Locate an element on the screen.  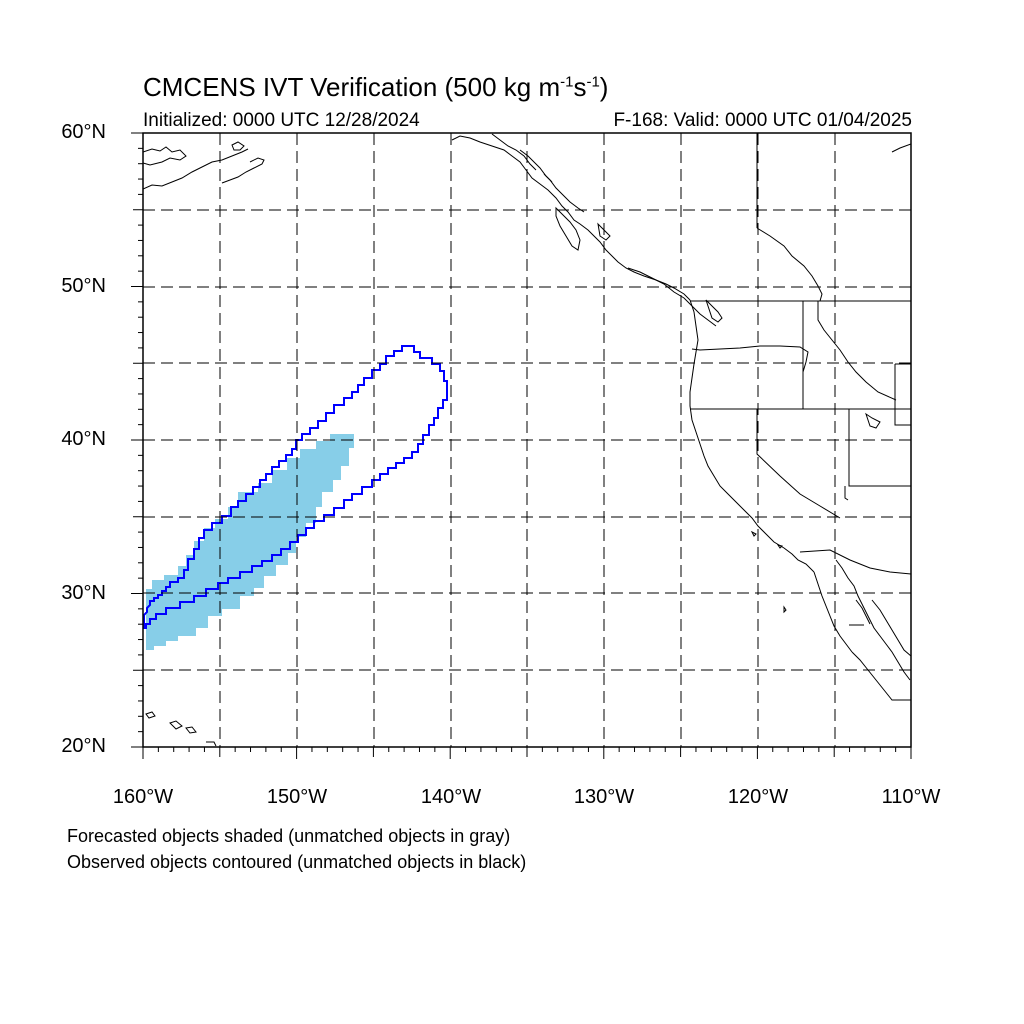
observed-object is located at coordinates (295, 487).